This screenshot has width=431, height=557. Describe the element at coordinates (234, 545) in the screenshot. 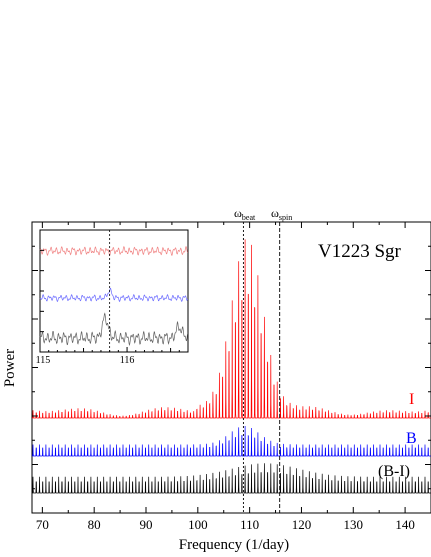

I see `x-axis-label: Frequency (1/day)` at that location.